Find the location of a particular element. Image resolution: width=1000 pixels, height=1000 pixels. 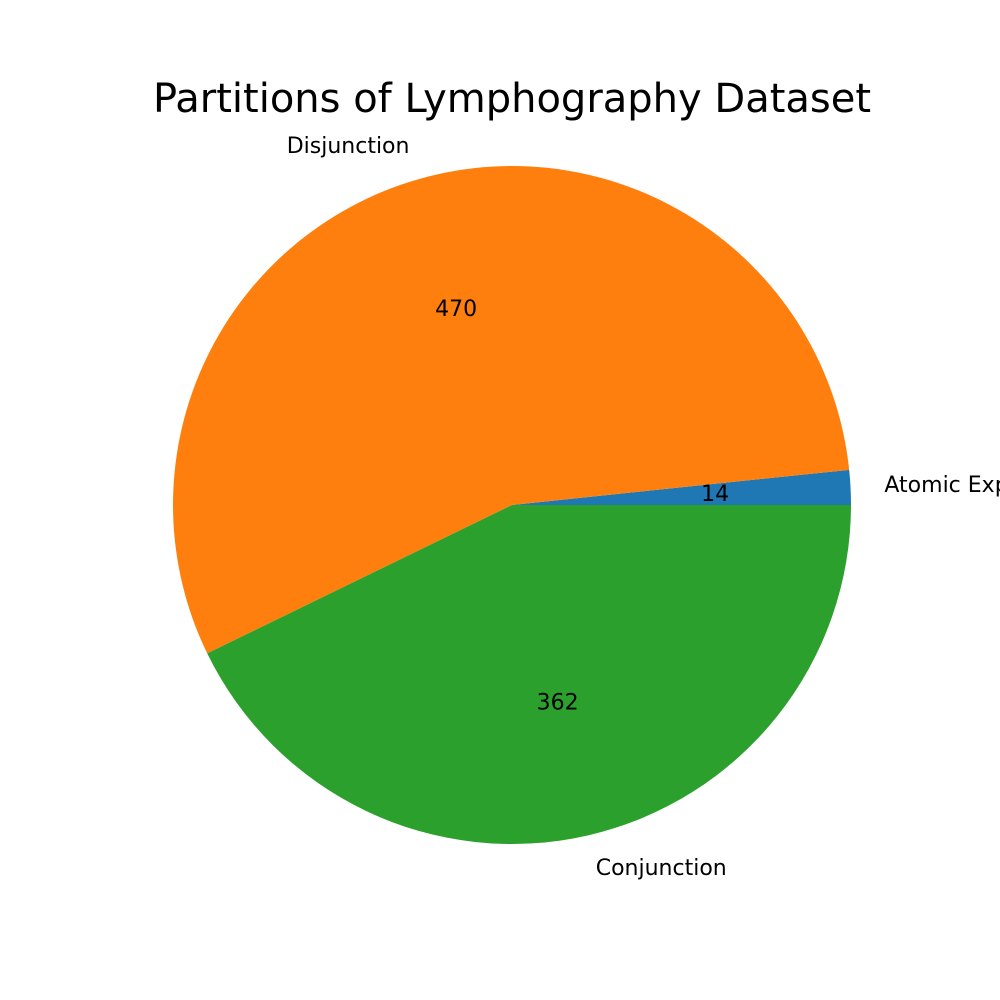

pie-value-atomic-expressions: 14 is located at coordinates (715, 494).